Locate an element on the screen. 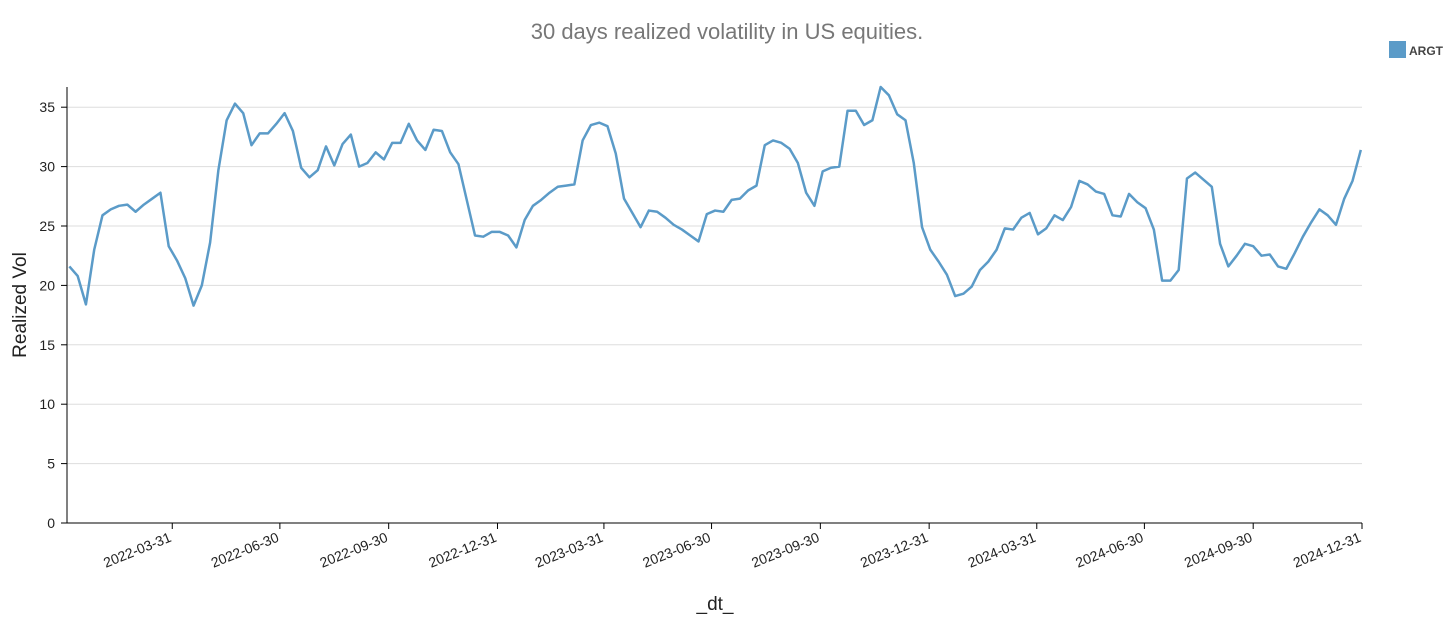 The height and width of the screenshot is (633, 1454). x-tick-label: 2023-03-31 is located at coordinates (569, 550).